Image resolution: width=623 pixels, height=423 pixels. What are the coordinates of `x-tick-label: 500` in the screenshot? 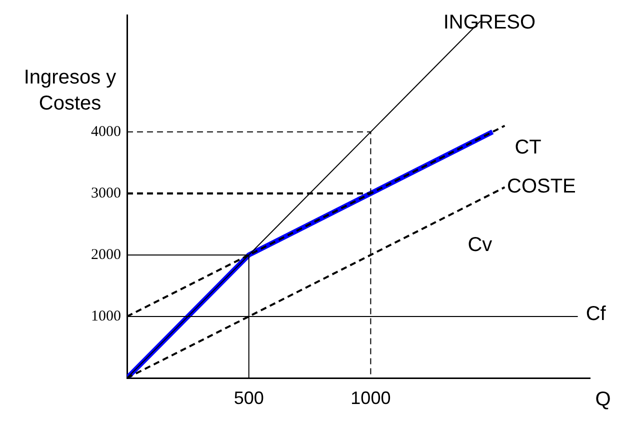 It's located at (249, 398).